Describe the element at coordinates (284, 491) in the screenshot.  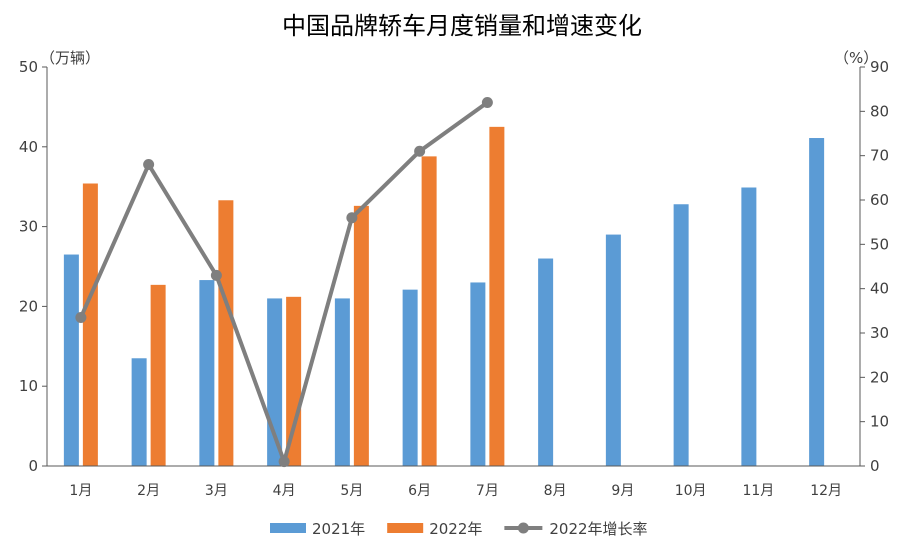
I see `x-tick-label: 4月` at that location.